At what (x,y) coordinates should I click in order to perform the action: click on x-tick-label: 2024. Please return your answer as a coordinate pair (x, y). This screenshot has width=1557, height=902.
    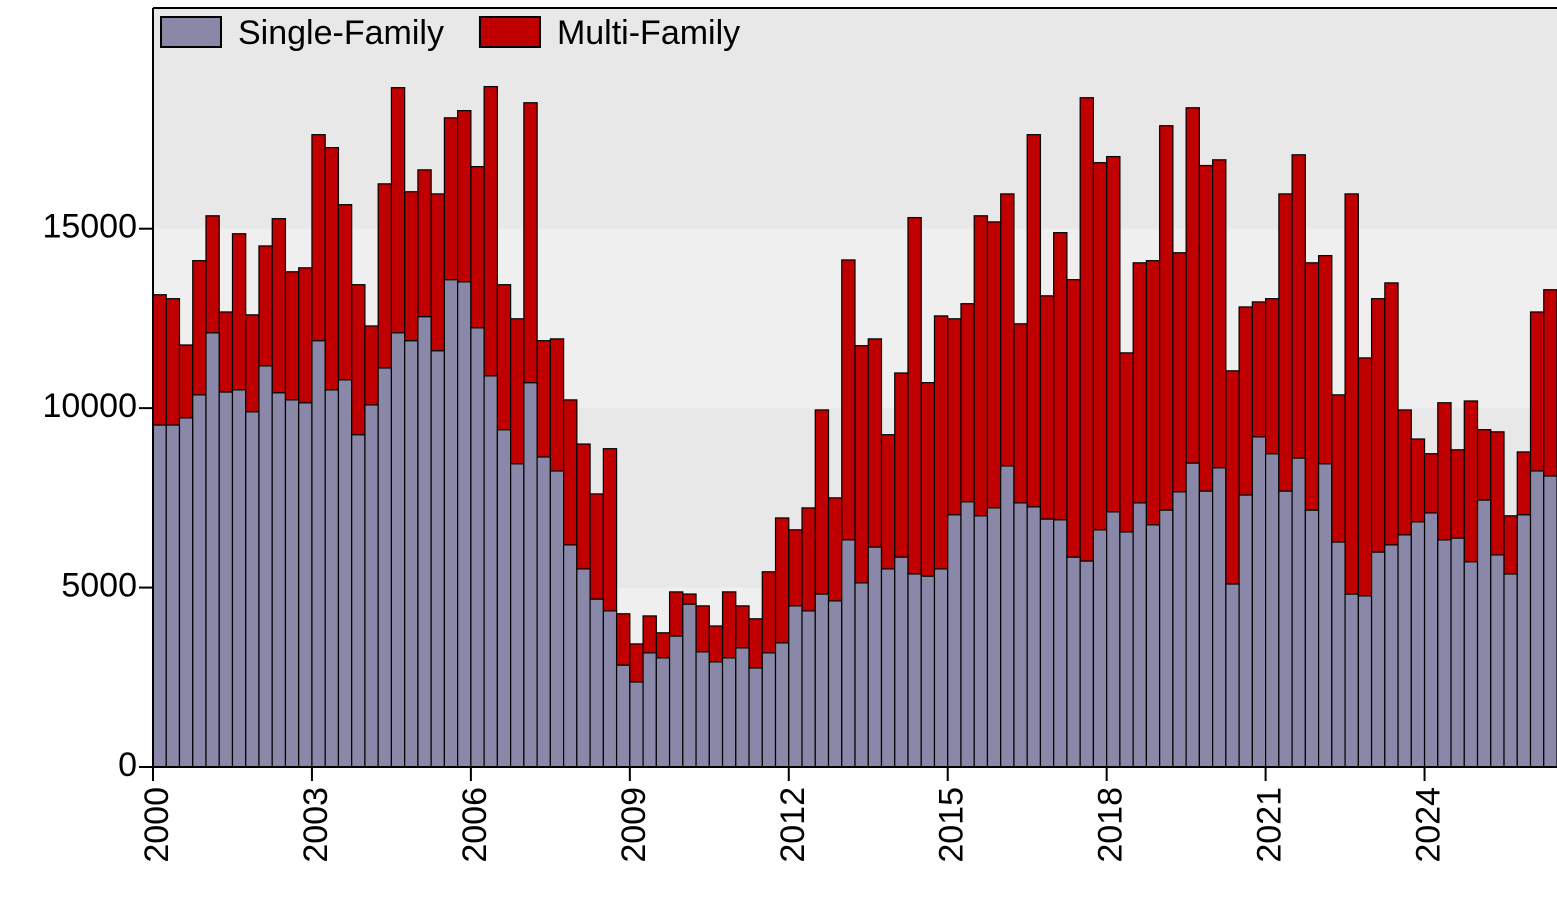
    Looking at the image, I should click on (1429, 825).